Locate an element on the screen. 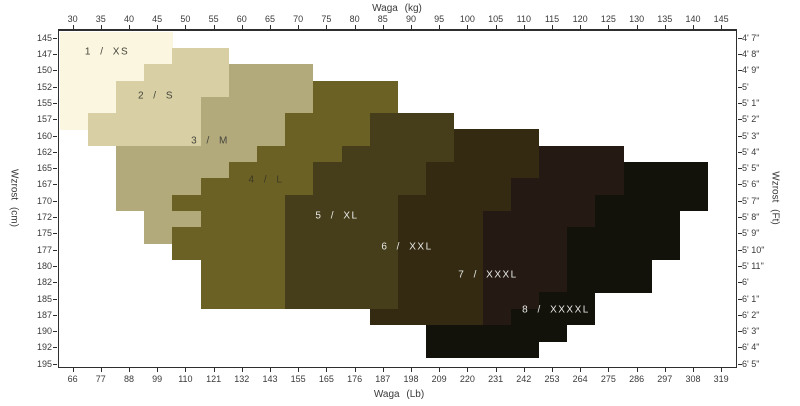 This screenshot has width=800, height=406. left-tick-label: 160 is located at coordinates (44, 135).